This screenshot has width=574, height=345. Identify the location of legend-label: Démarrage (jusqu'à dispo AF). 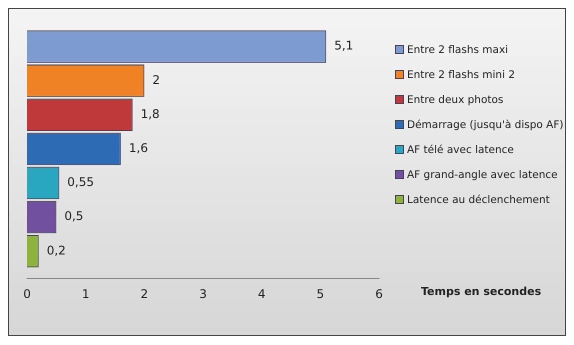
(485, 124).